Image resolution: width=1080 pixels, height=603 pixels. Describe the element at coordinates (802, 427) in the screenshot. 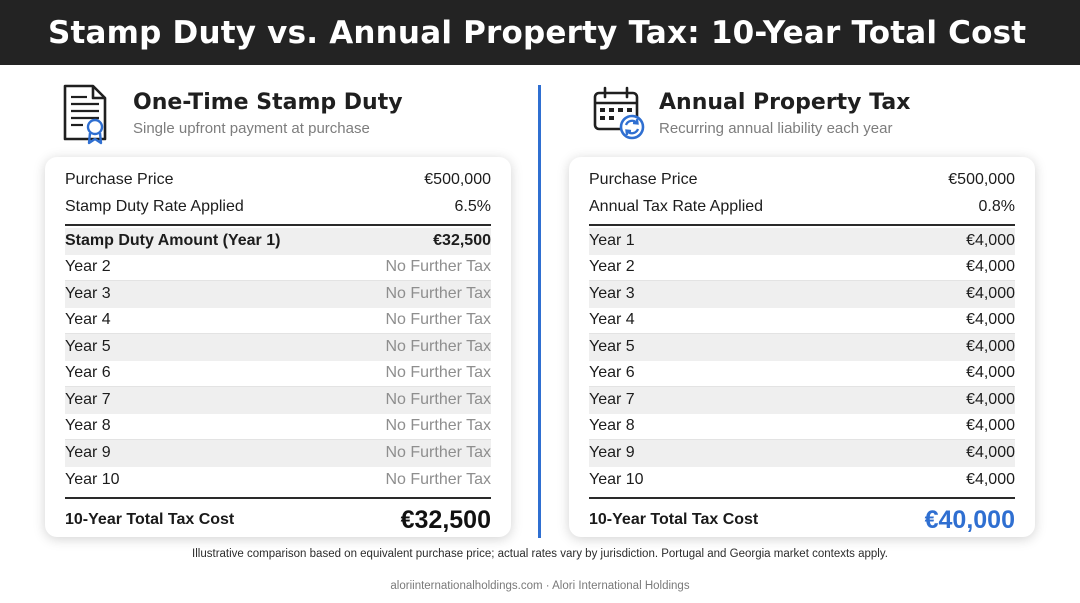

I see `table-row: Year 8 €4,000` at that location.